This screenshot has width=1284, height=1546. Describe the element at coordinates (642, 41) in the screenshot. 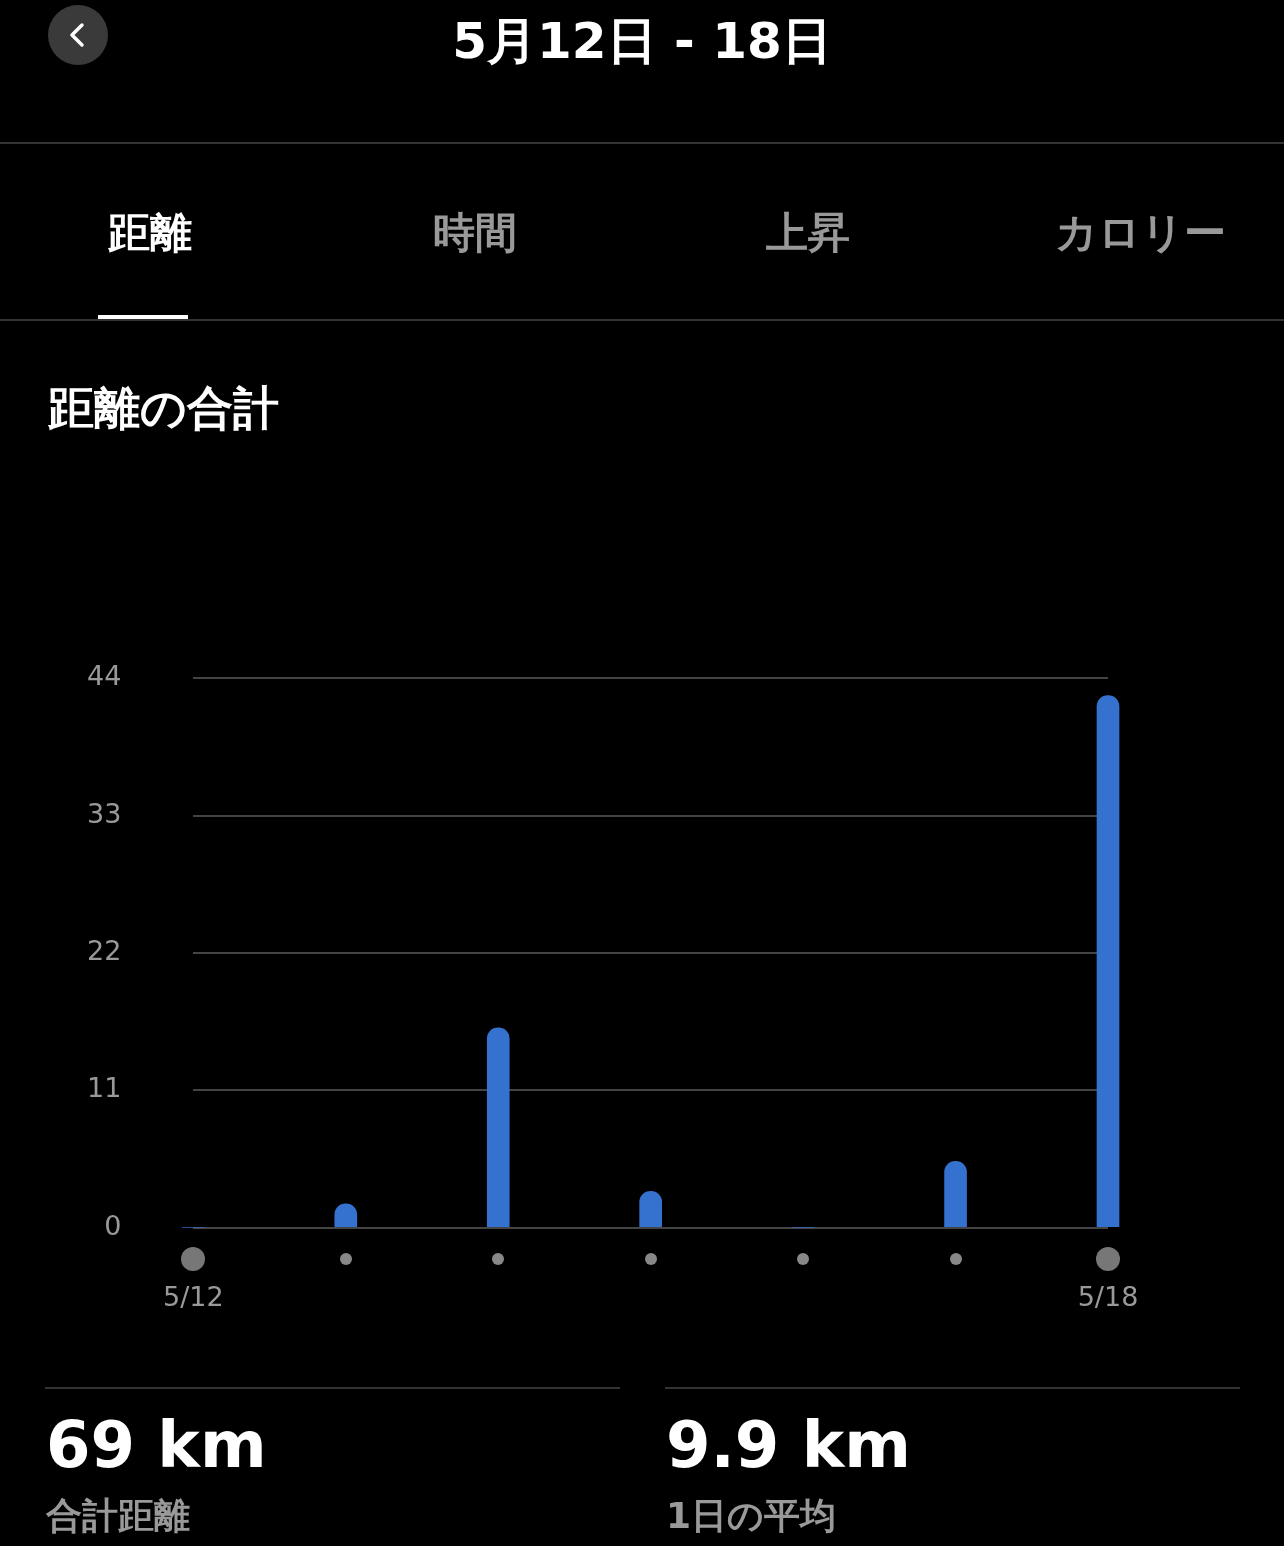

I see `chart-title: 5月12日 - 18日` at that location.